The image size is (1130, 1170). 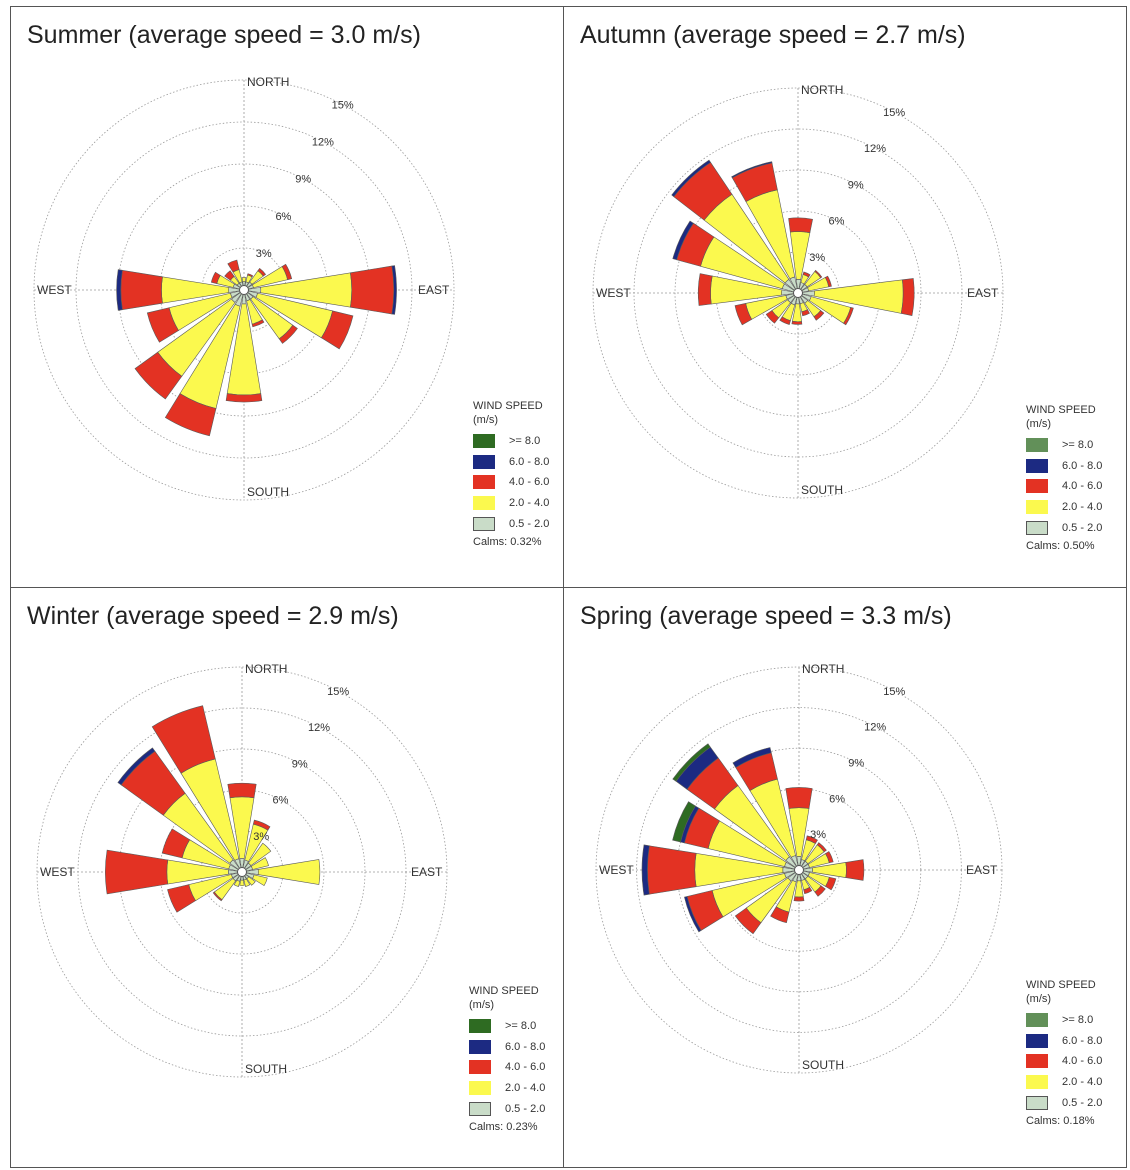 What do you see at coordinates (507, 541) in the screenshot?
I see `calms-label: Calms: 0.32%` at bounding box center [507, 541].